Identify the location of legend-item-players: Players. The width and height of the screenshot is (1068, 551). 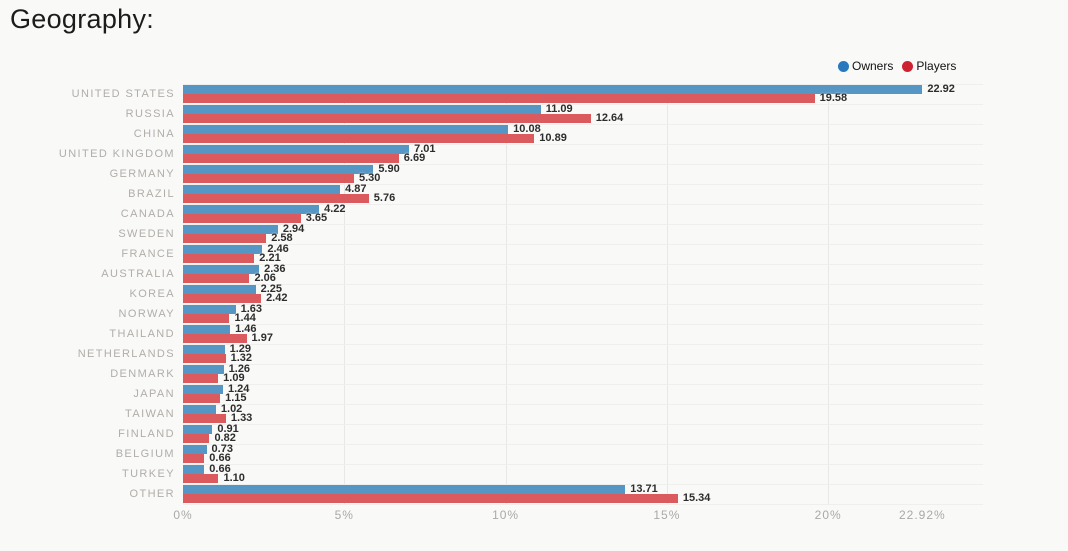
(929, 66).